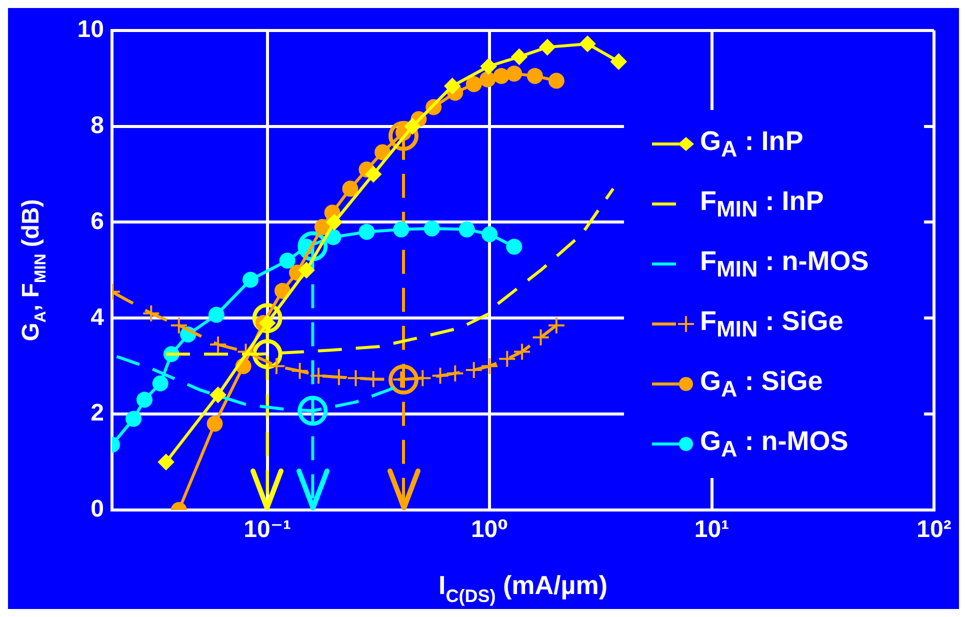 The height and width of the screenshot is (617, 967). What do you see at coordinates (97, 125) in the screenshot?
I see `y-tick-label: 8` at bounding box center [97, 125].